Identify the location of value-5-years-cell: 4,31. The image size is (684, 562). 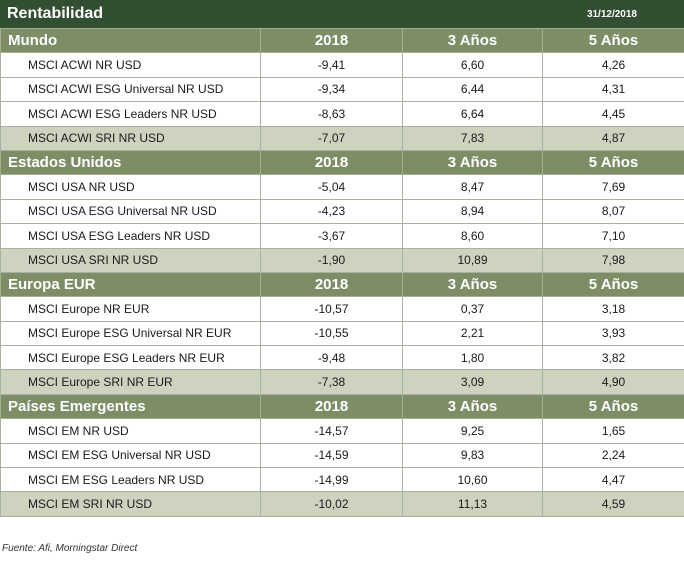
(613, 89).